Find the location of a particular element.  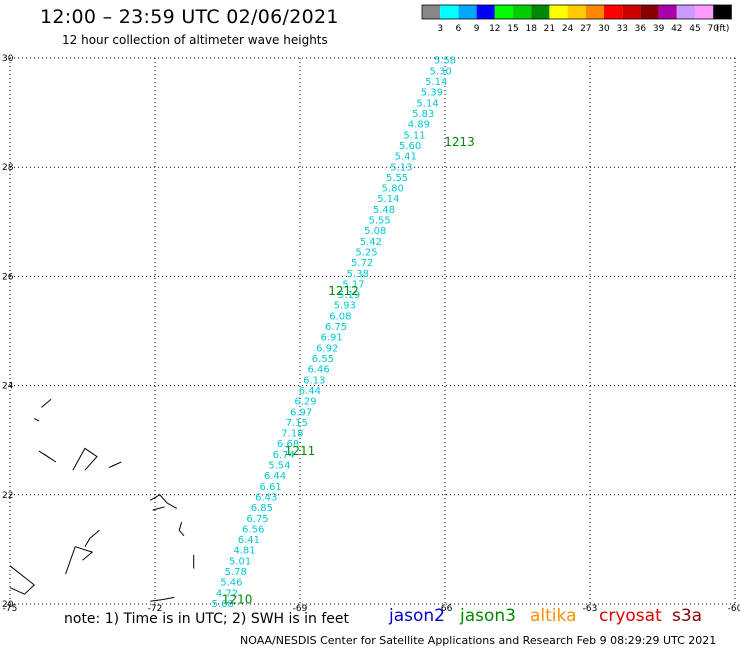

legend-label: 45 is located at coordinates (694, 29).